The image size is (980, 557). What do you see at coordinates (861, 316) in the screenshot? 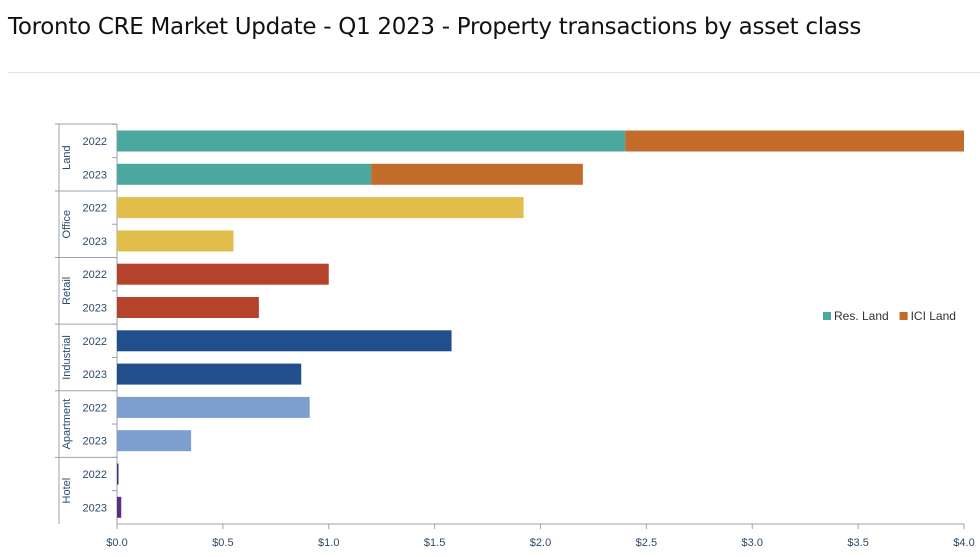
I see `legend-label: Res. Land` at bounding box center [861, 316].